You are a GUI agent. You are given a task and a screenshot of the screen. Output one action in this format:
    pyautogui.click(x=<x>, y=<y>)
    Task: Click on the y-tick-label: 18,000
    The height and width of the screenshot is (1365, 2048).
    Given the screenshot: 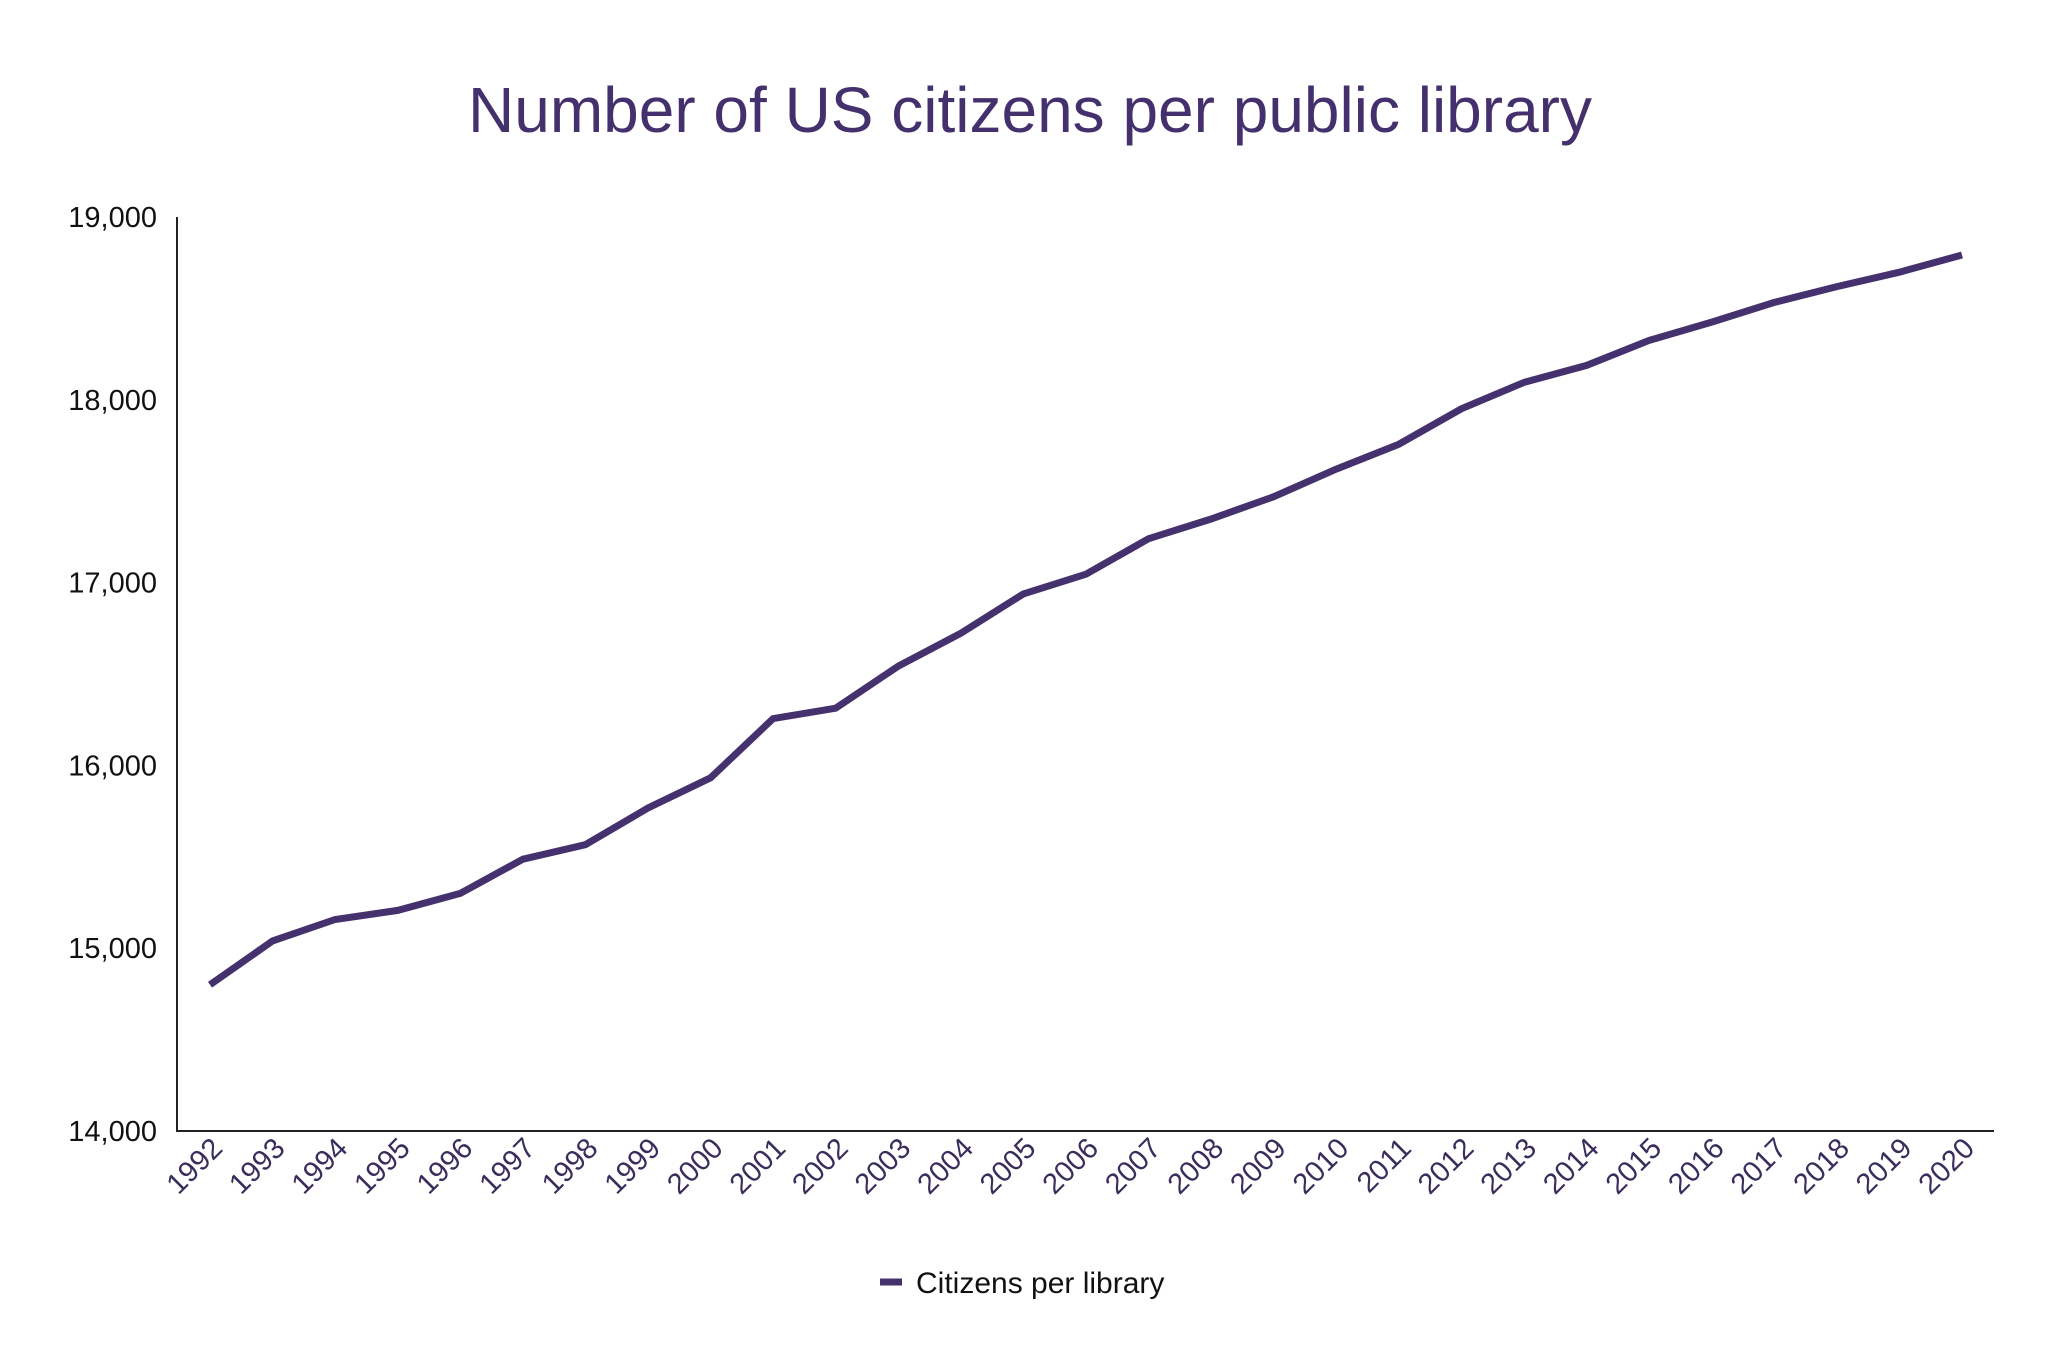 What is the action you would take?
    pyautogui.click(x=112, y=401)
    